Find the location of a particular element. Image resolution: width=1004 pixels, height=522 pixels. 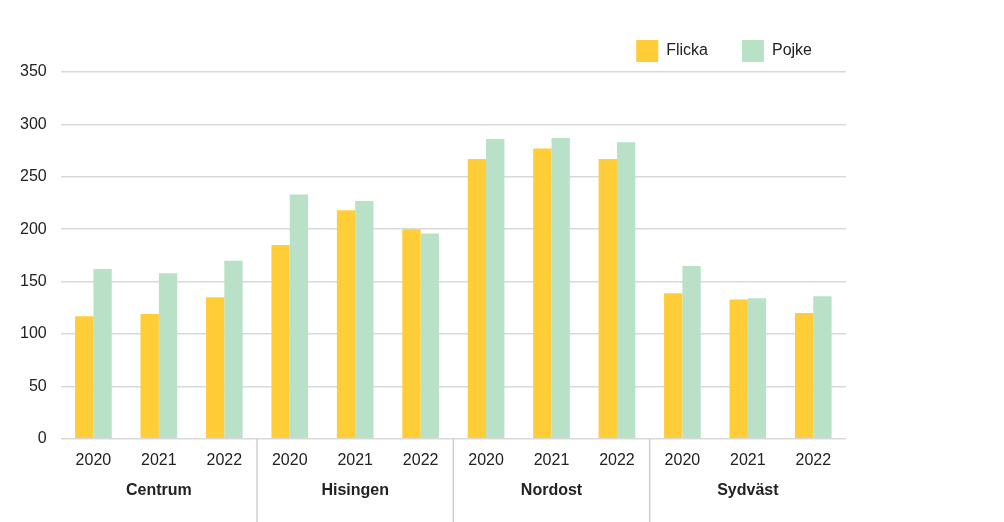

y-tick-label: 200 is located at coordinates (33, 228).